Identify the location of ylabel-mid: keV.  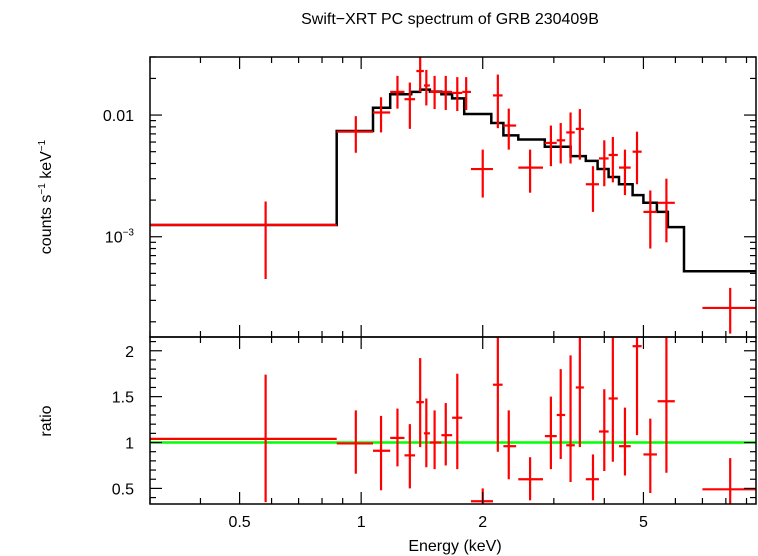
(46, 167).